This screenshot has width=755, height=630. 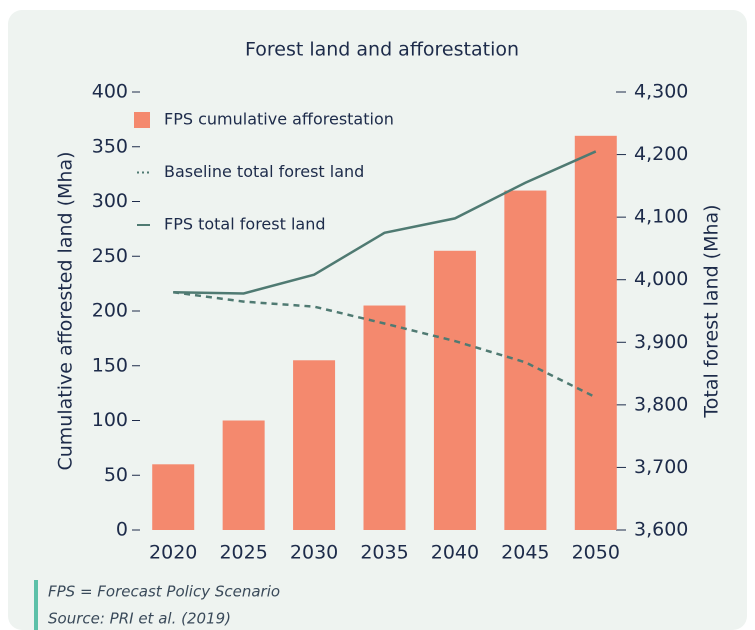 What do you see at coordinates (384, 553) in the screenshot?
I see `x-tick-label: 2035` at bounding box center [384, 553].